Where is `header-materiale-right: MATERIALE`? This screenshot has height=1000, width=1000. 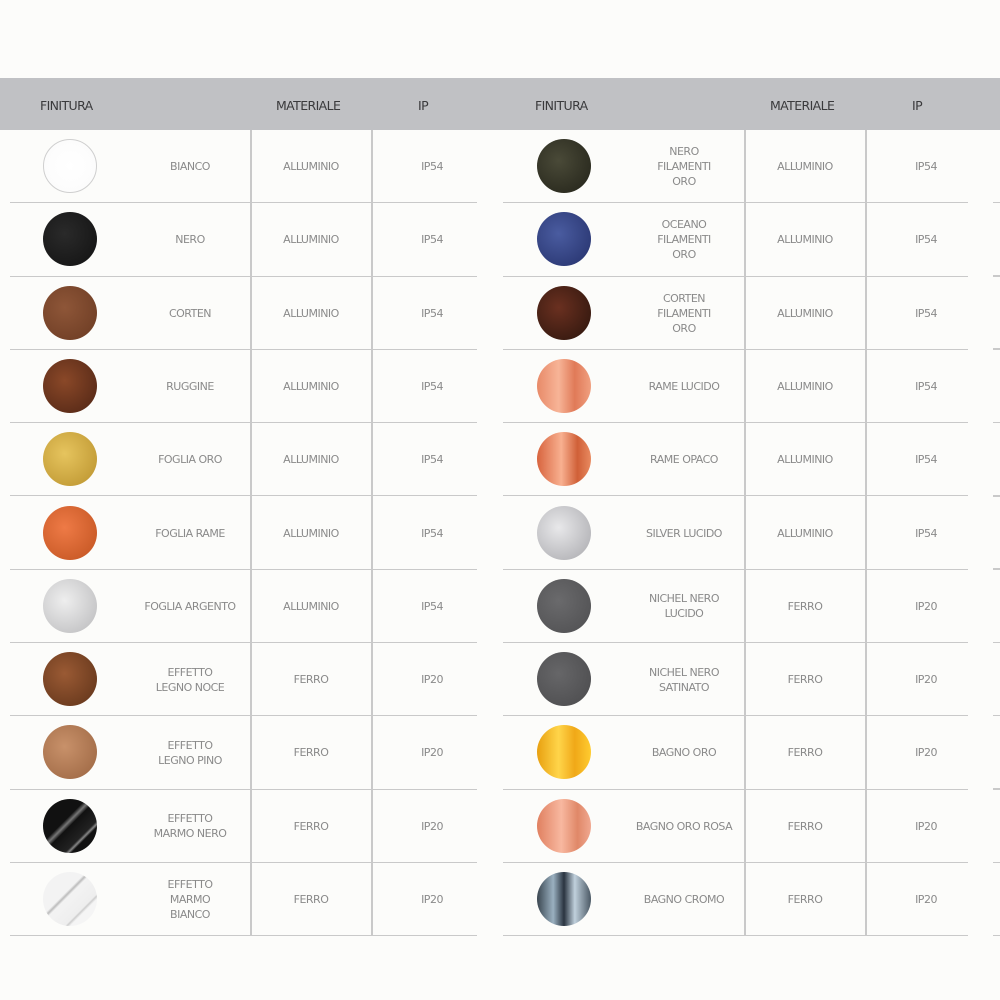 header-materiale-right: MATERIALE is located at coordinates (802, 105).